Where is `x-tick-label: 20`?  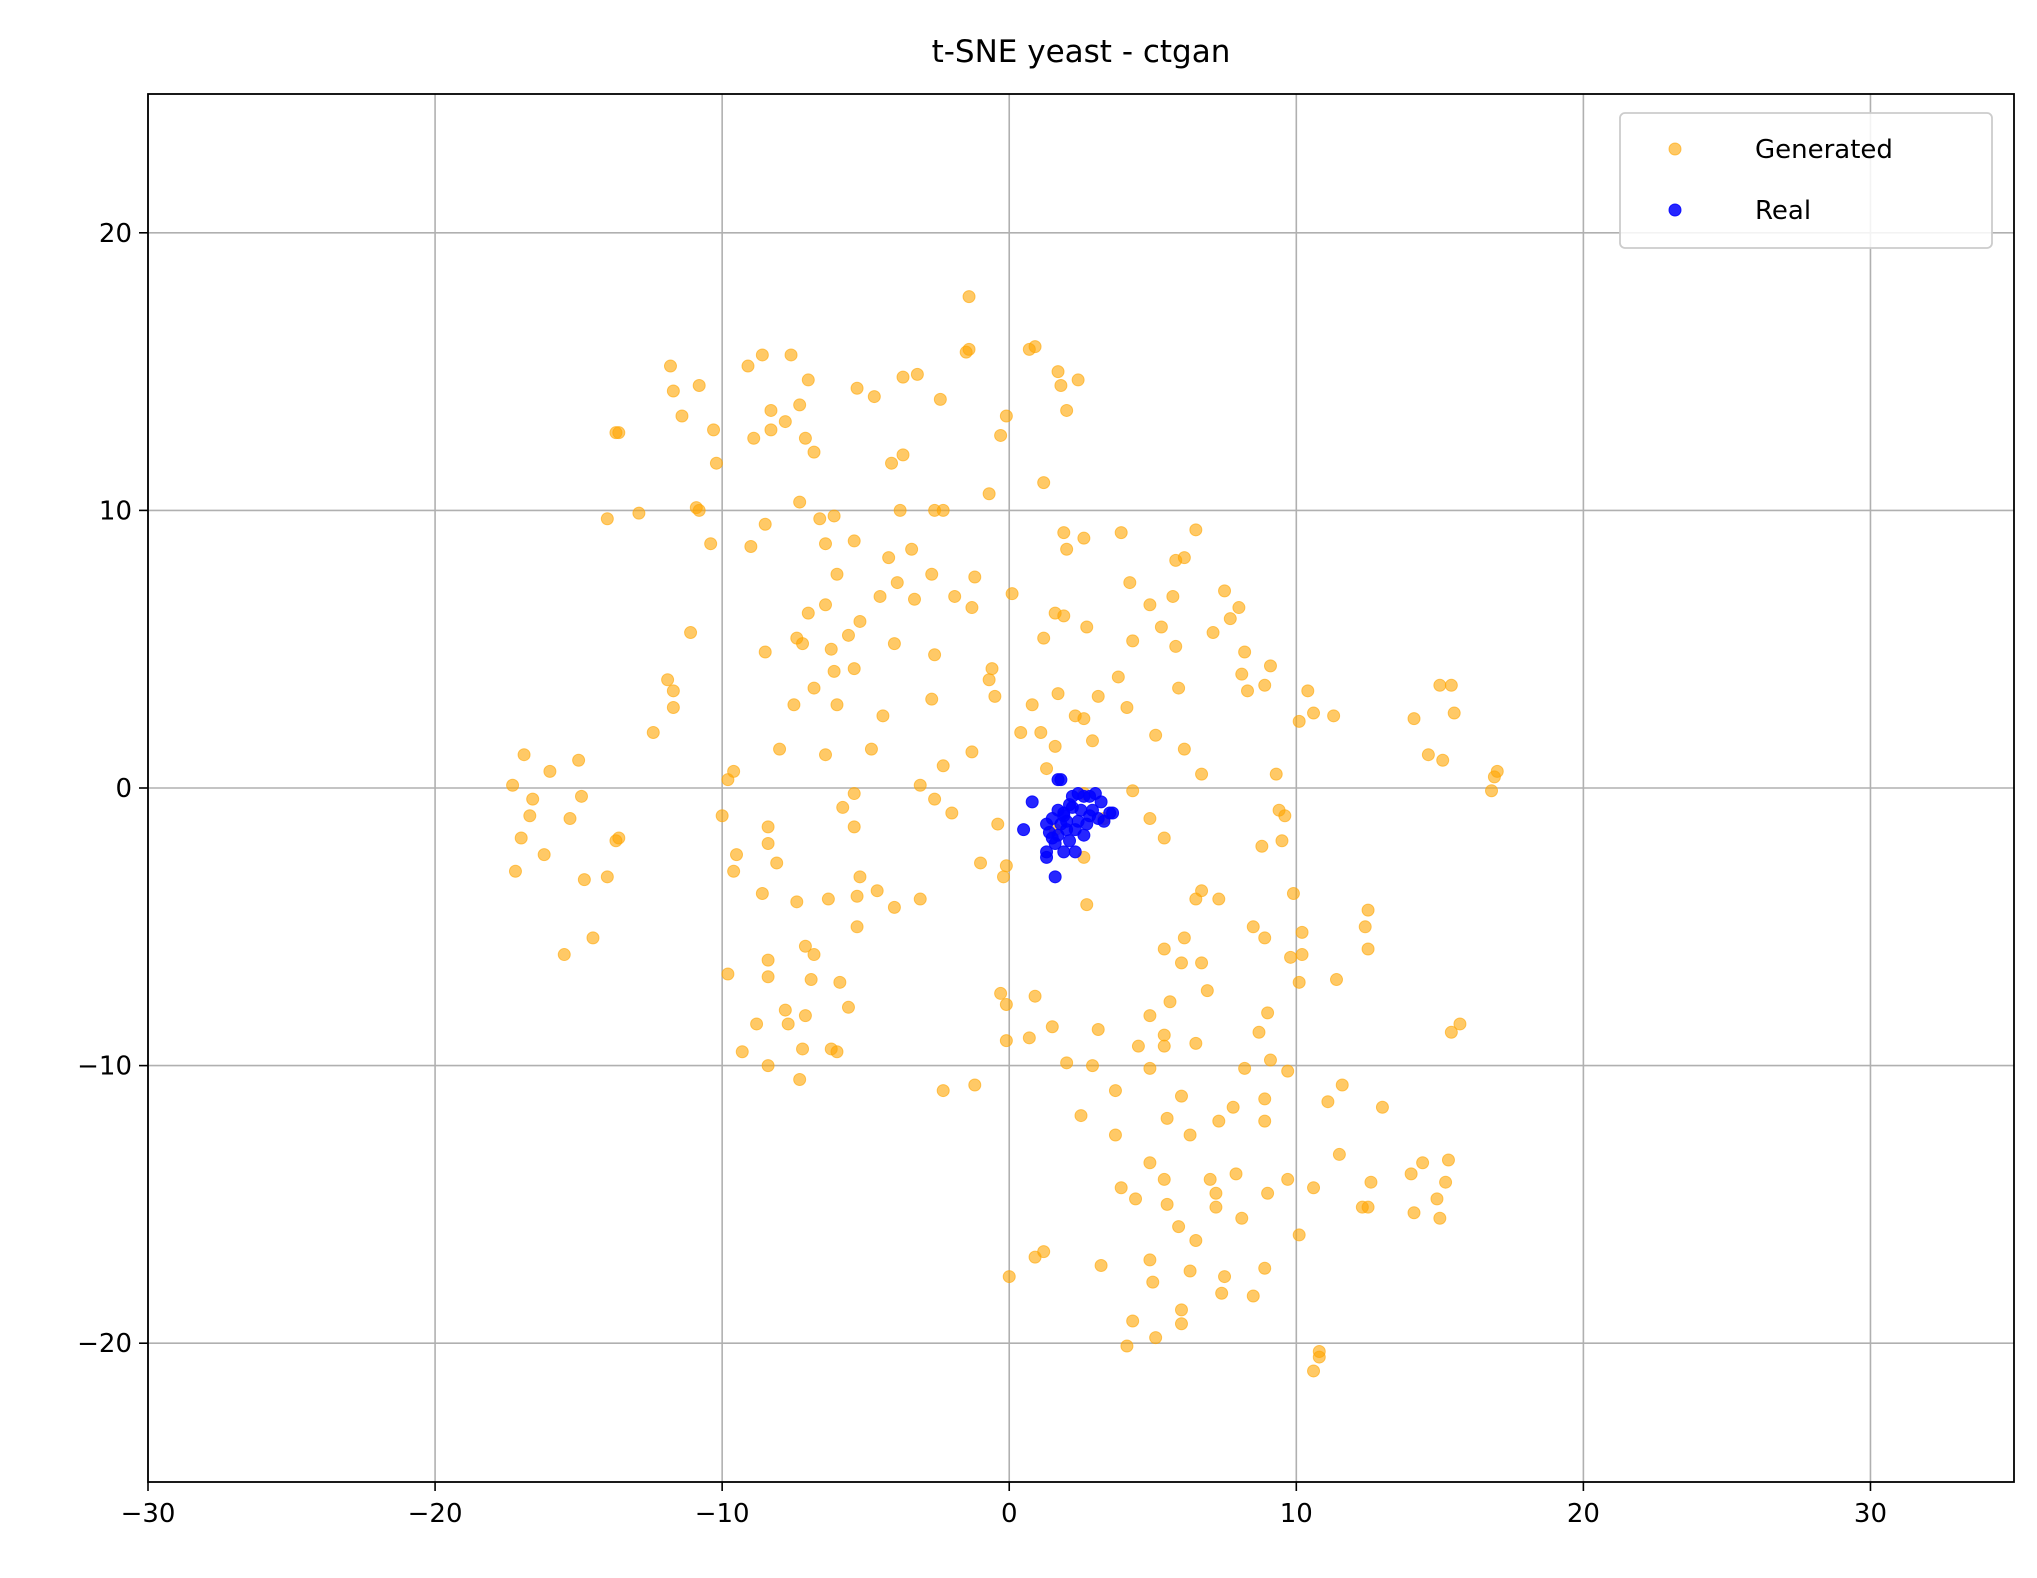
x-tick-label: 20 is located at coordinates (1583, 1514).